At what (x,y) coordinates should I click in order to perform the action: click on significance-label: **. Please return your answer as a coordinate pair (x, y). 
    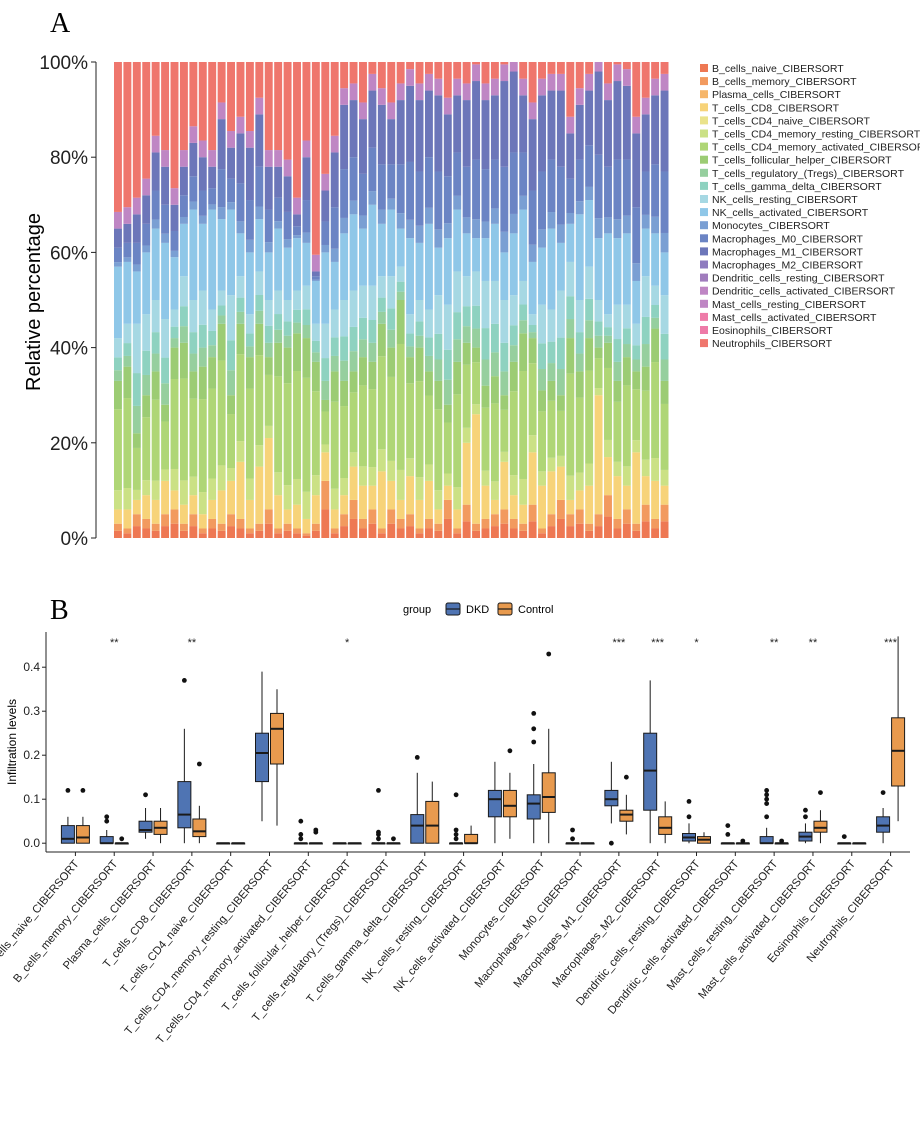
    Looking at the image, I should click on (774, 643).